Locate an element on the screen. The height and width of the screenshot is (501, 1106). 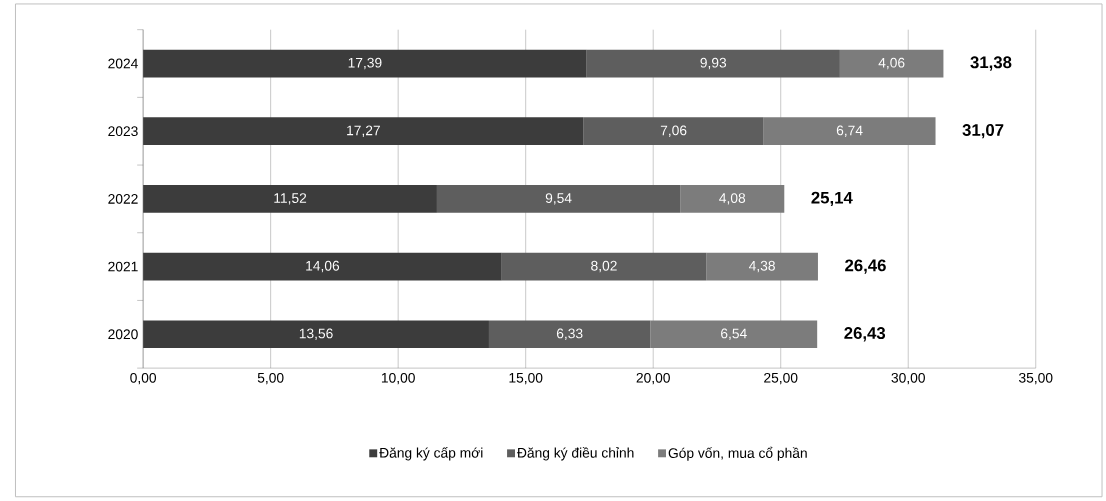
data-label: 7,06 is located at coordinates (673, 131).